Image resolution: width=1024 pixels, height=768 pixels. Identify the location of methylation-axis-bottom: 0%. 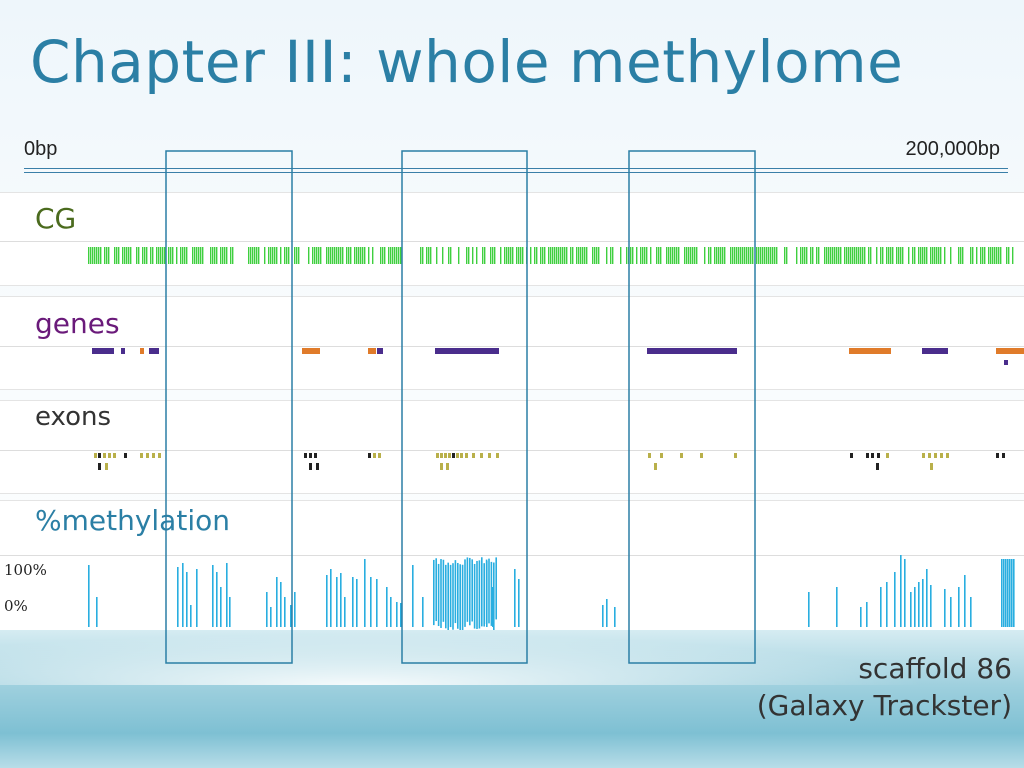
(16, 606).